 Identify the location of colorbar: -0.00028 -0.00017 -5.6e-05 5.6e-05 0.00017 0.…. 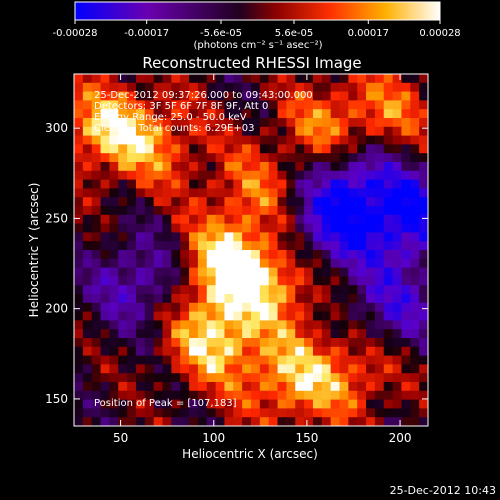
(257, 26).